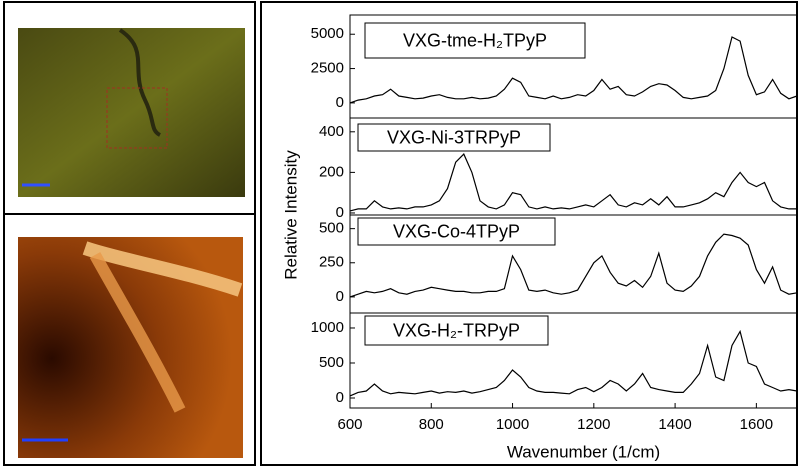  I want to click on y-axis-label: Relative Intensity, so click(290, 215).